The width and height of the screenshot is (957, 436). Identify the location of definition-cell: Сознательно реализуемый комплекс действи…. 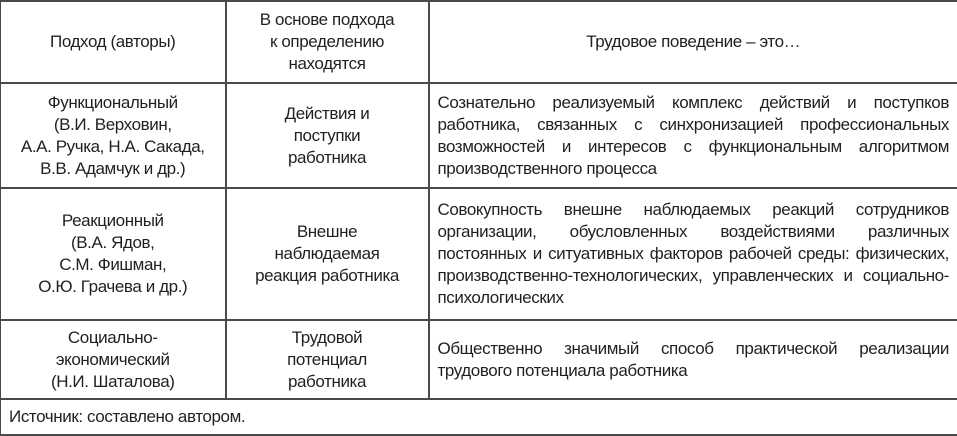
(693, 135).